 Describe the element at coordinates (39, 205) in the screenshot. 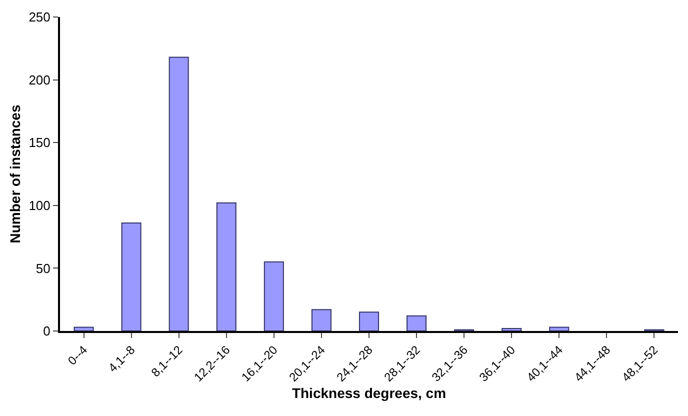

I see `y-tick-label: 100` at that location.